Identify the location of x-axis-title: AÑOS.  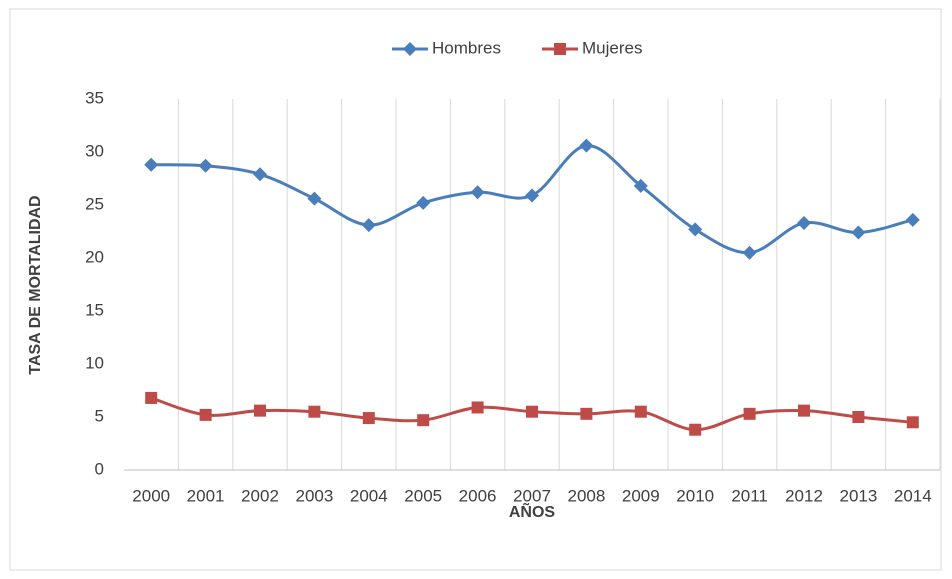
(532, 511).